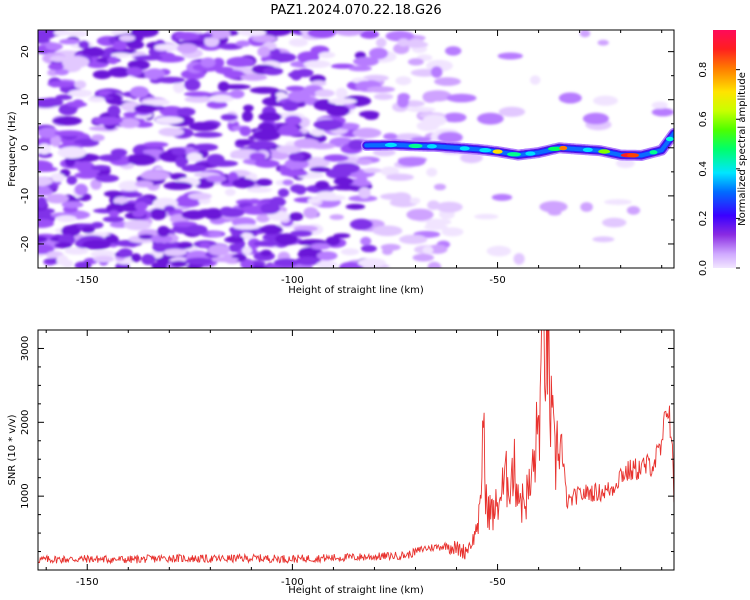  What do you see at coordinates (25, 244) in the screenshot?
I see `y-tick-label: -20` at bounding box center [25, 244].